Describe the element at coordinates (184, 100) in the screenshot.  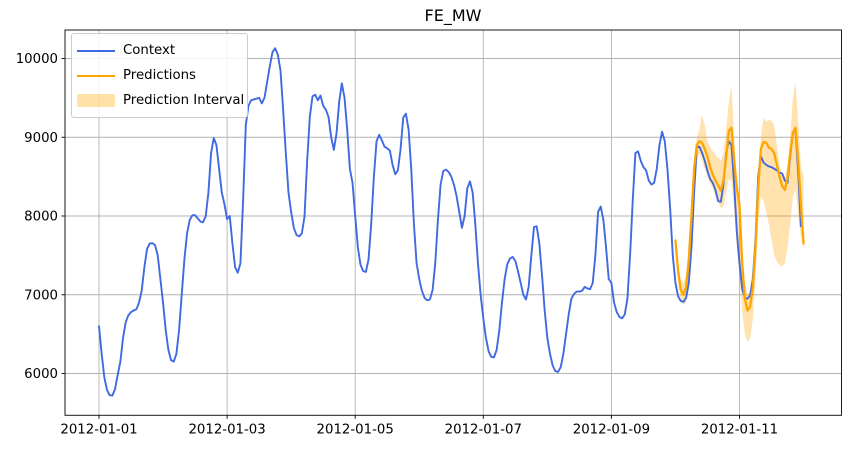
I see `legend-label-interval: Prediction Interval` at that location.